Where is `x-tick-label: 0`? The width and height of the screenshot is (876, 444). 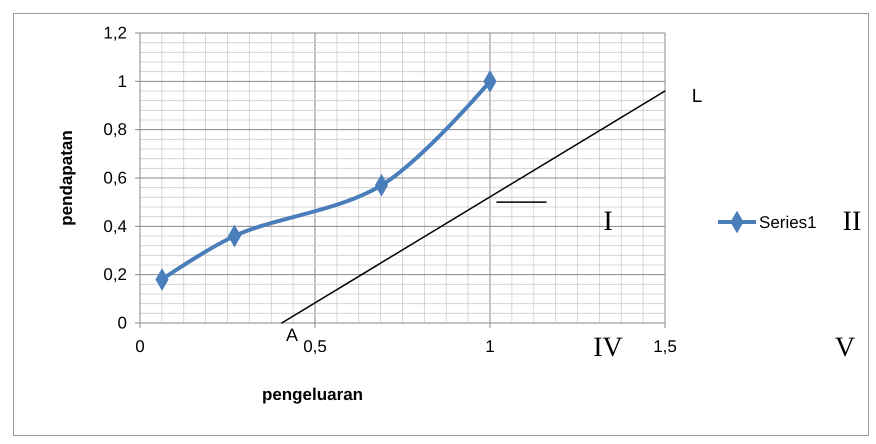
x-tick-label: 0 is located at coordinates (140, 346).